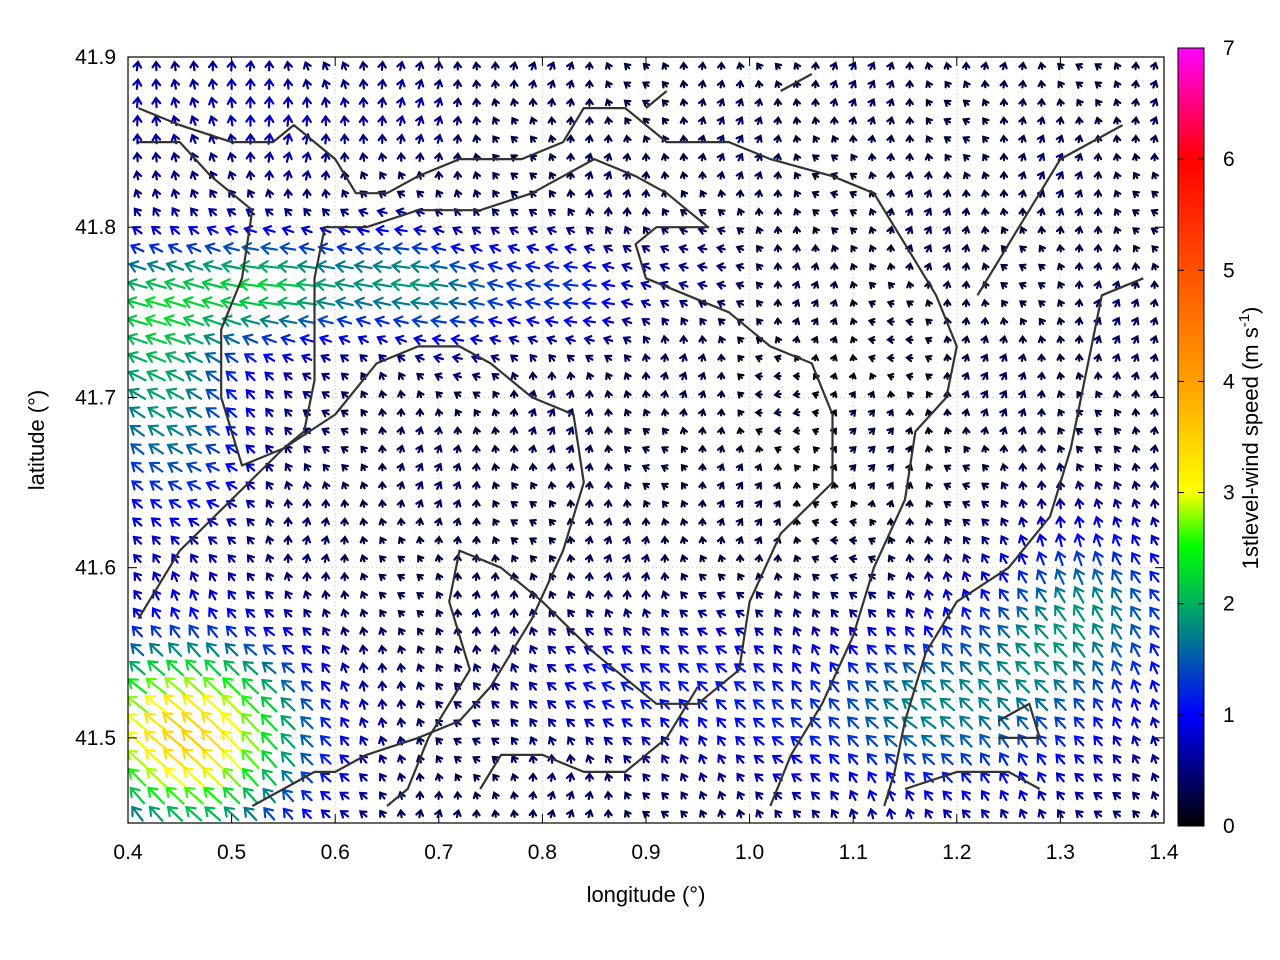  Describe the element at coordinates (231, 852) in the screenshot. I see `x-tick-label: 0.5` at that location.